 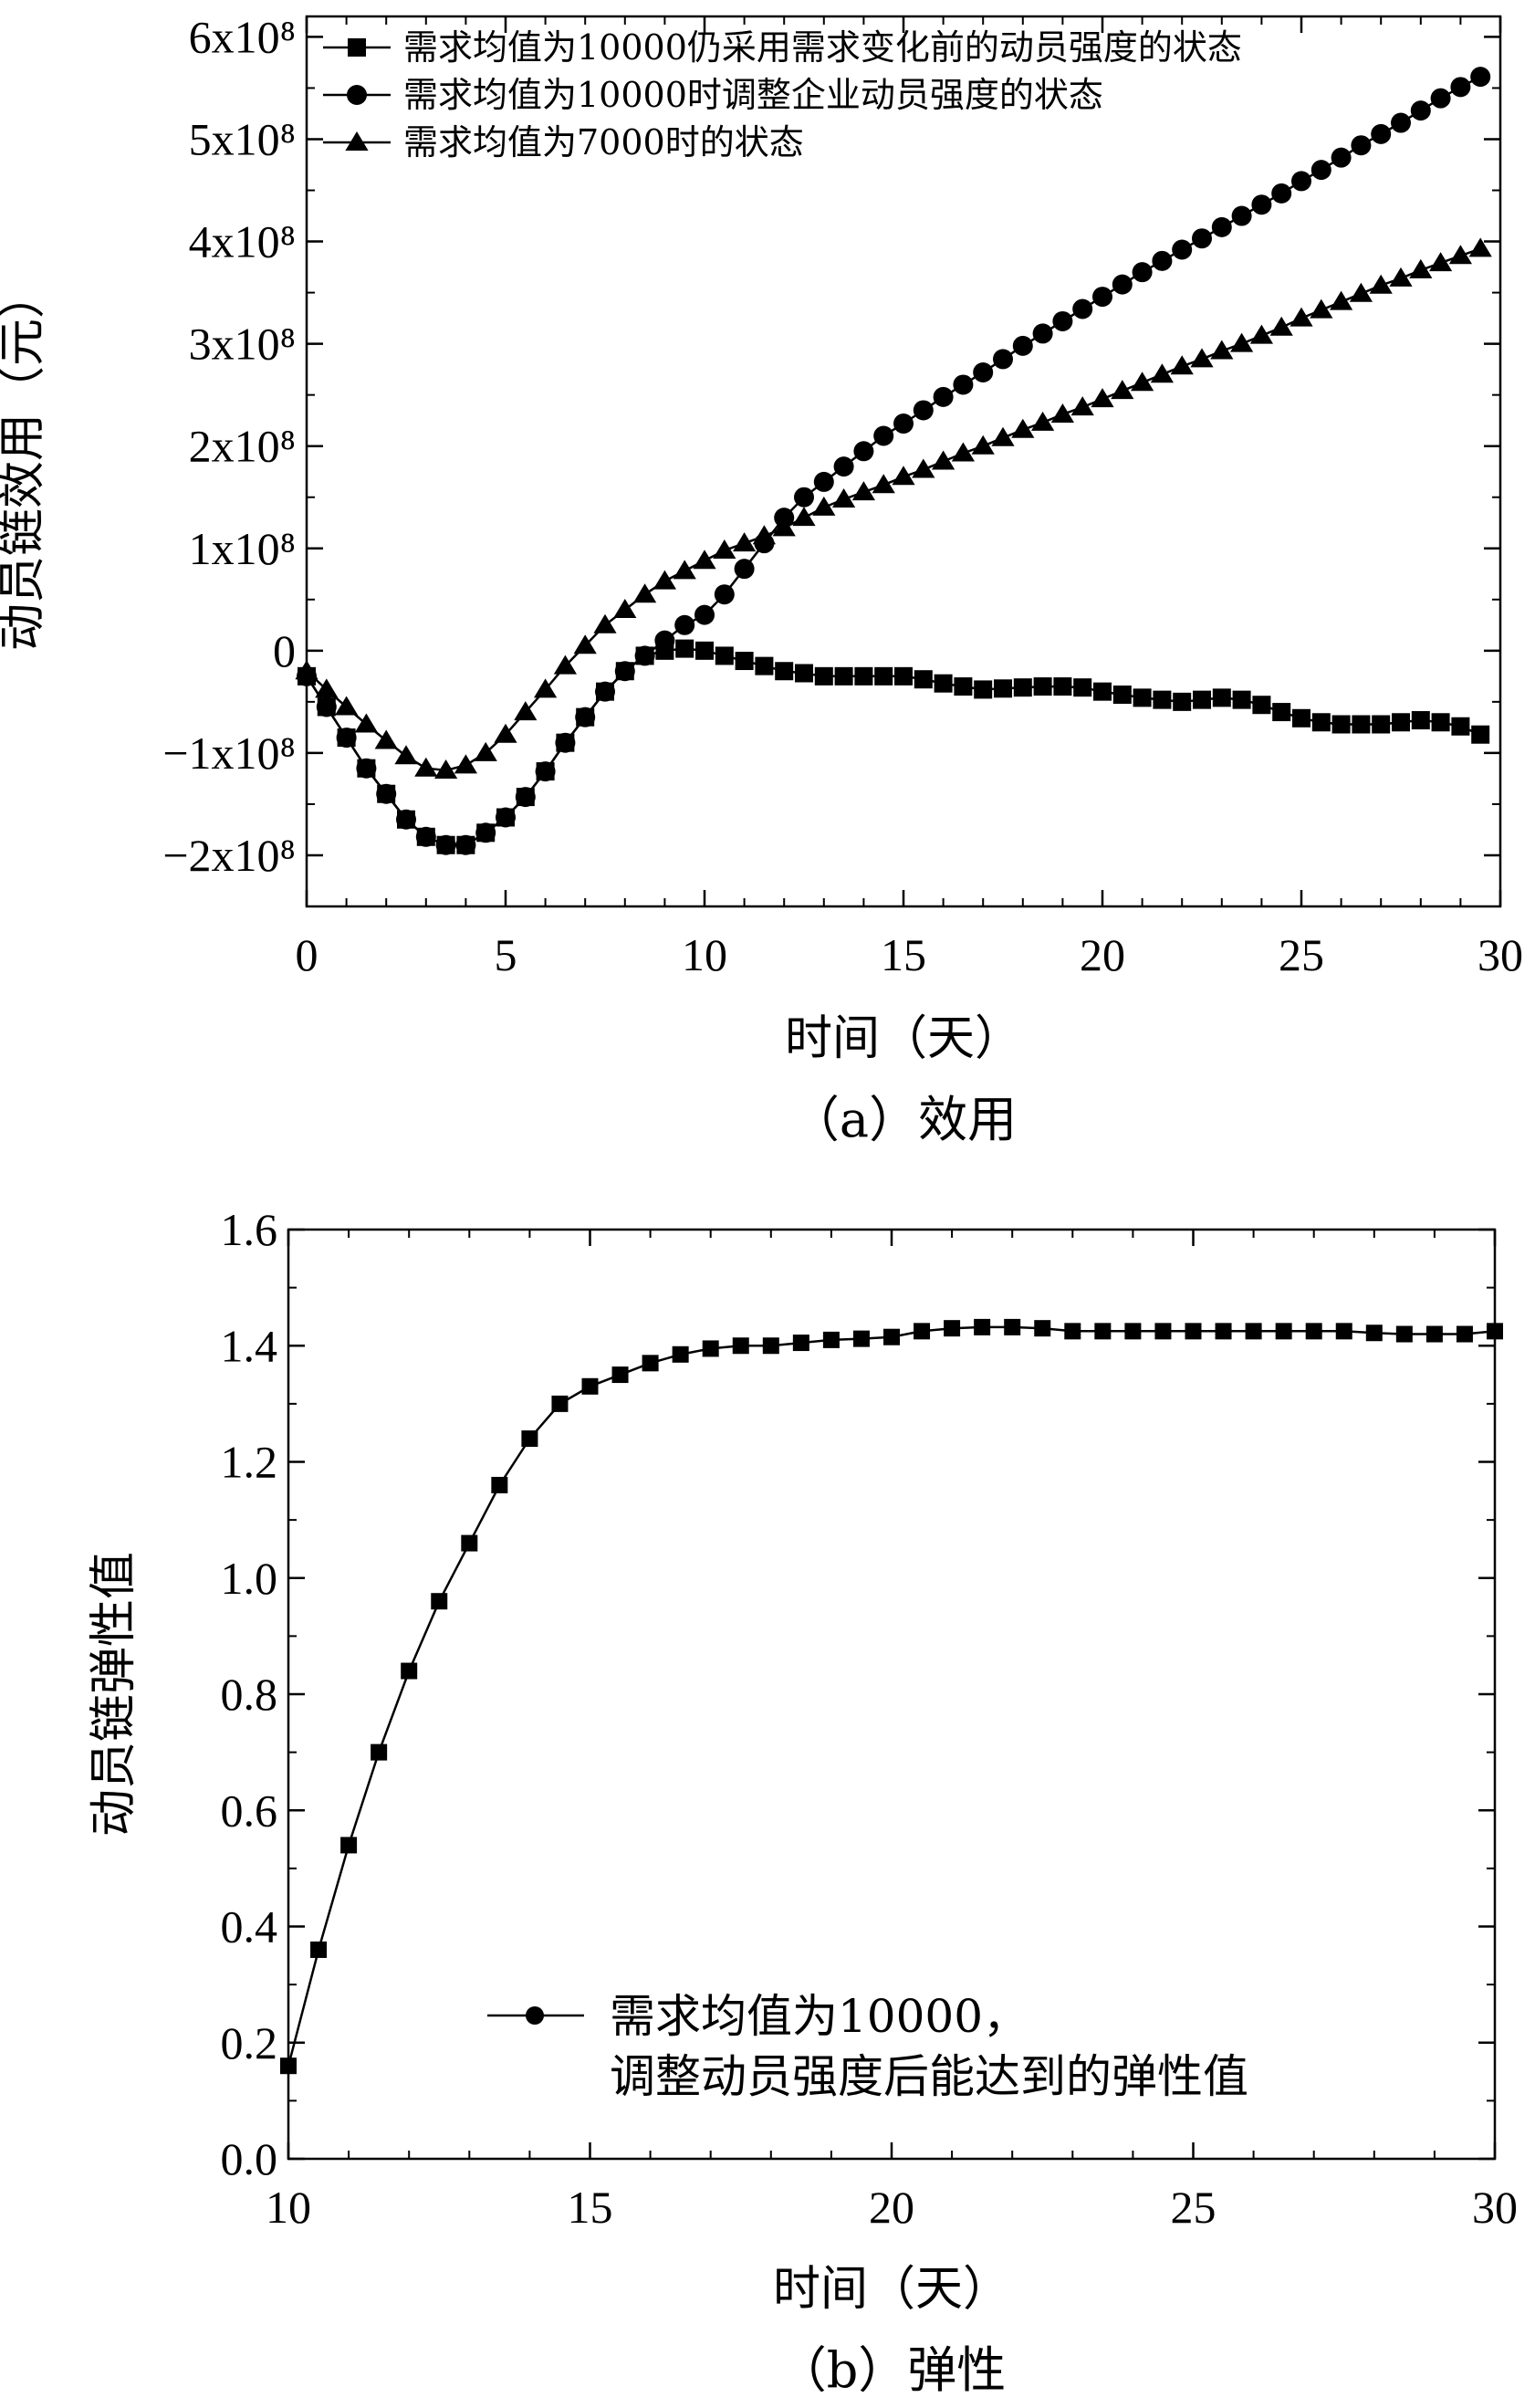 What do you see at coordinates (249, 1927) in the screenshot?
I see `y-tick-label: 0.4` at bounding box center [249, 1927].